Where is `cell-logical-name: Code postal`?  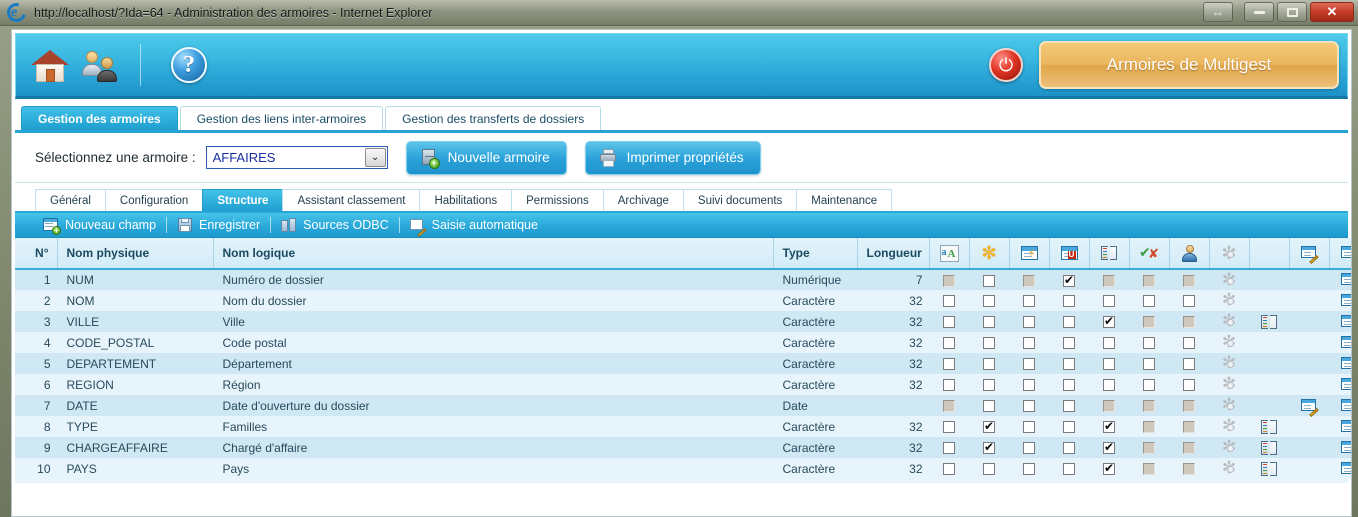 cell-logical-name: Code postal is located at coordinates (493, 342).